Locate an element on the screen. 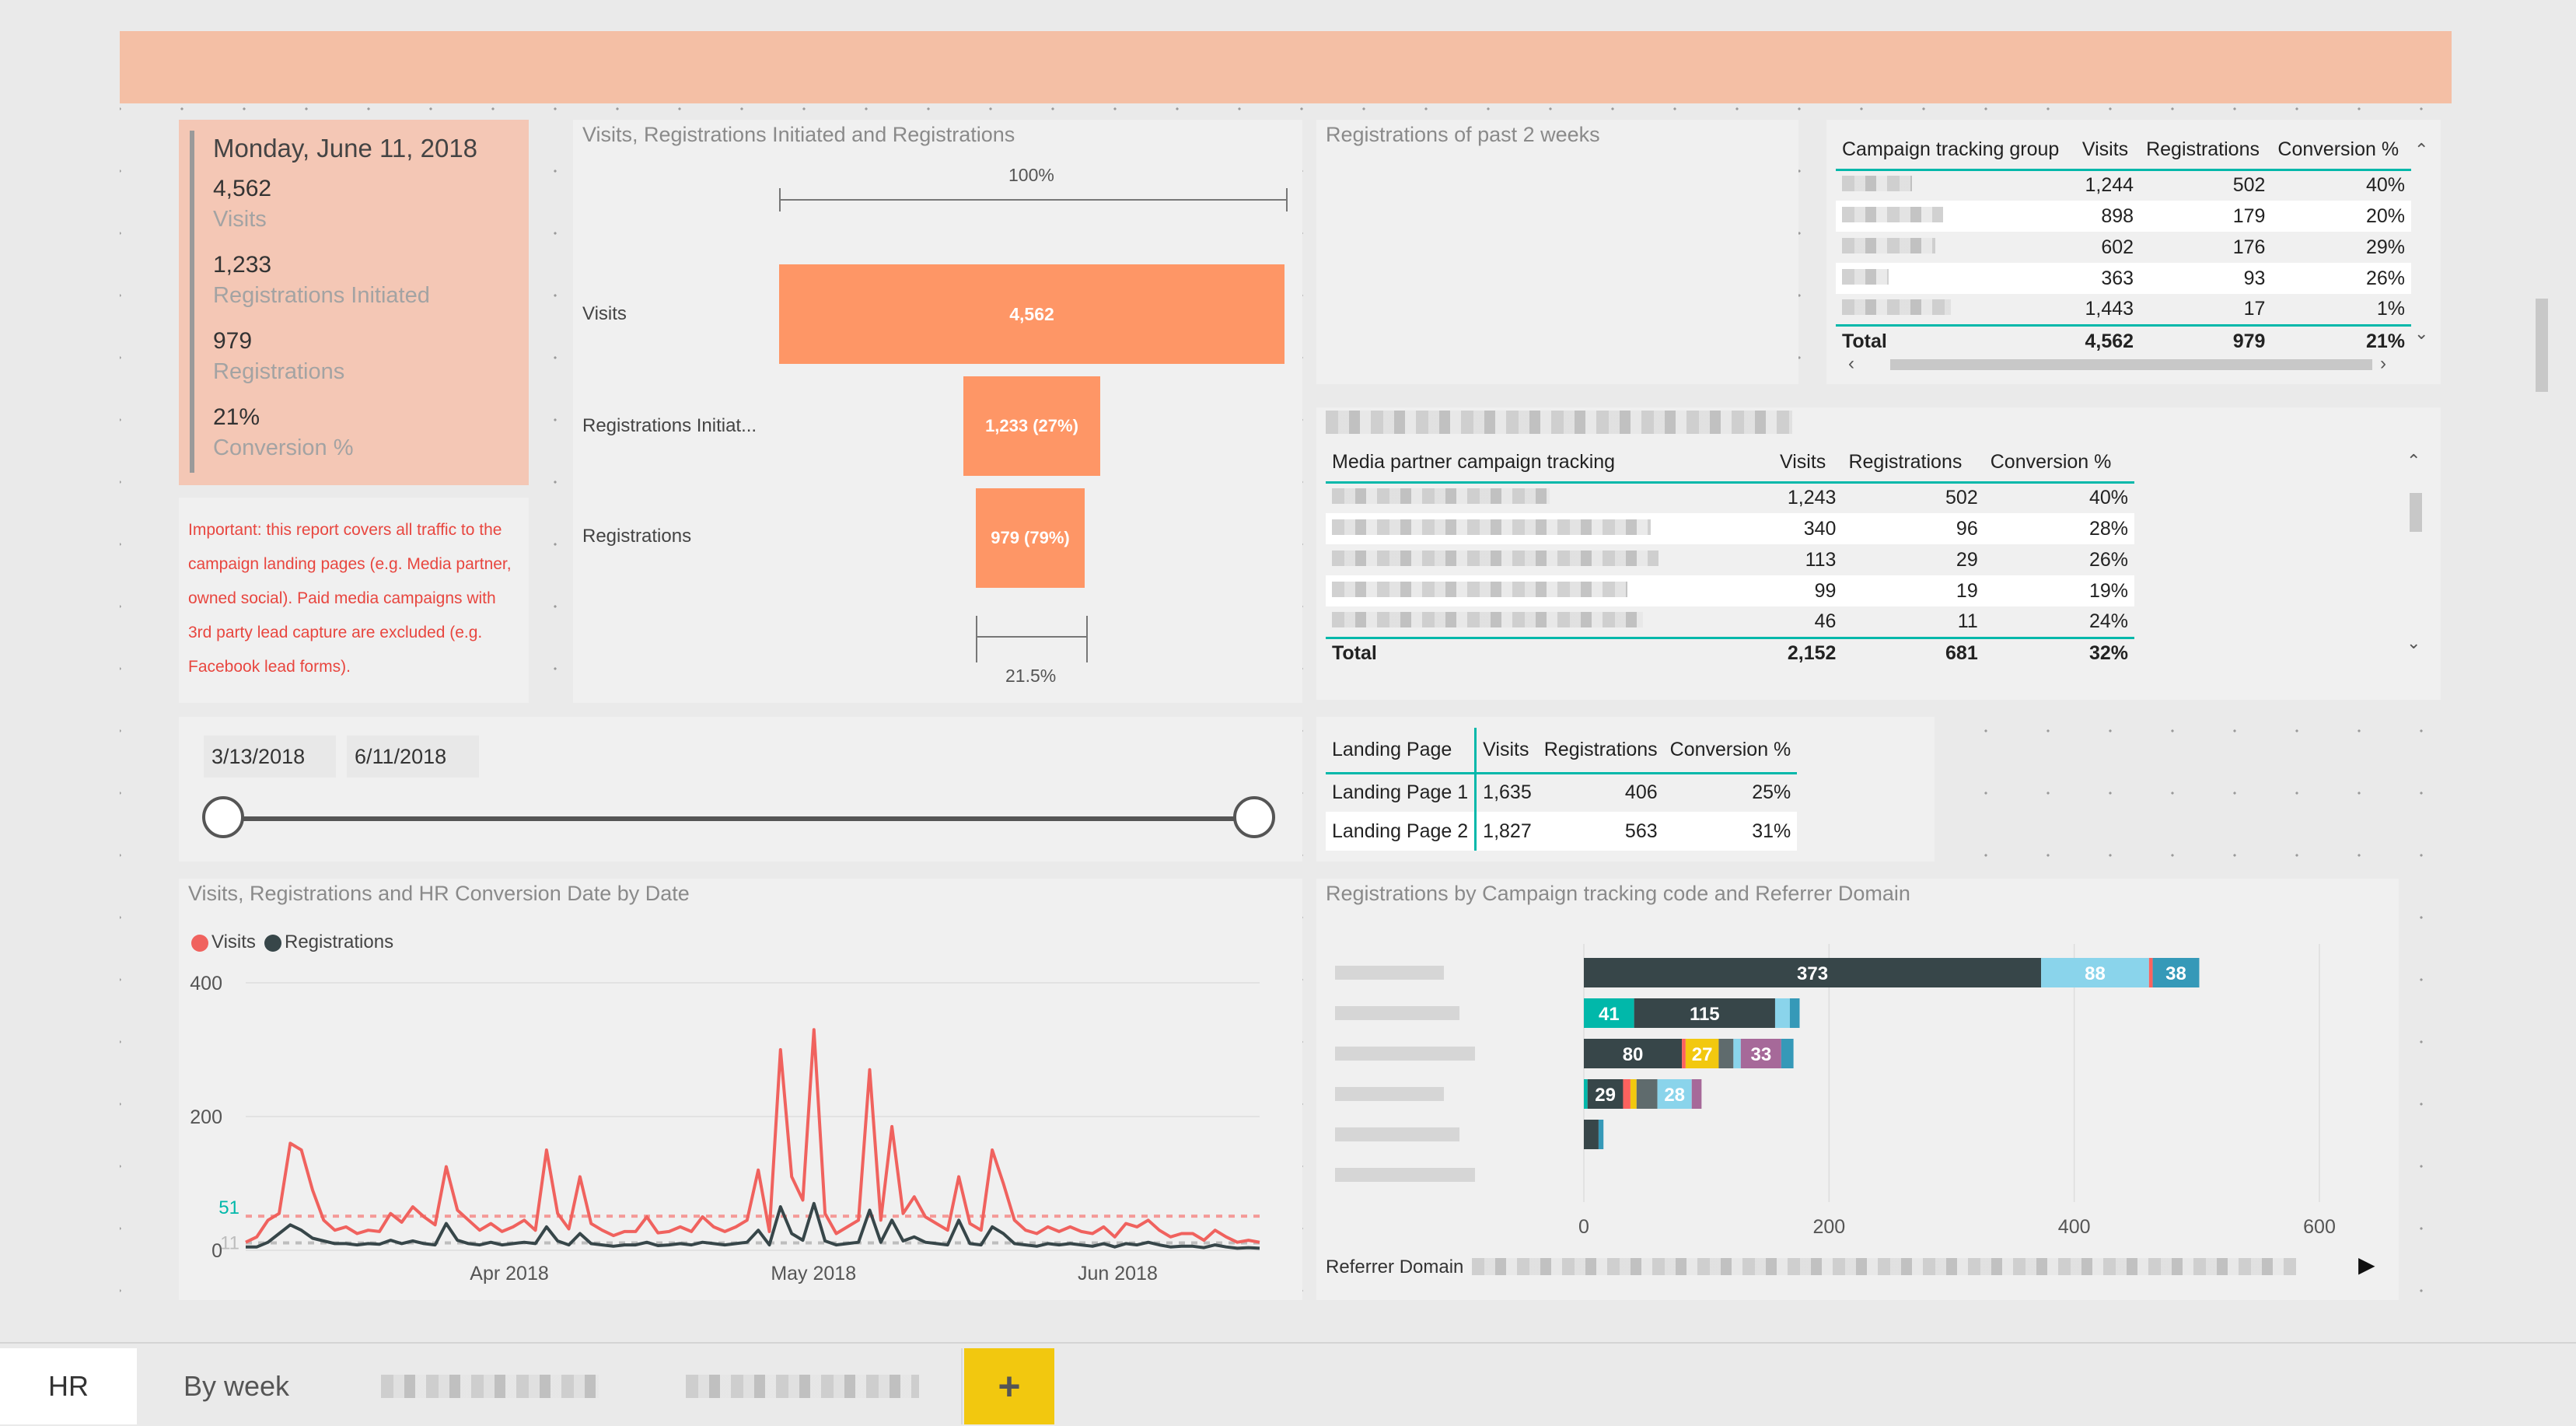 This screenshot has height=1426, width=2576. table-row: 363 93 26% is located at coordinates (2123, 279).